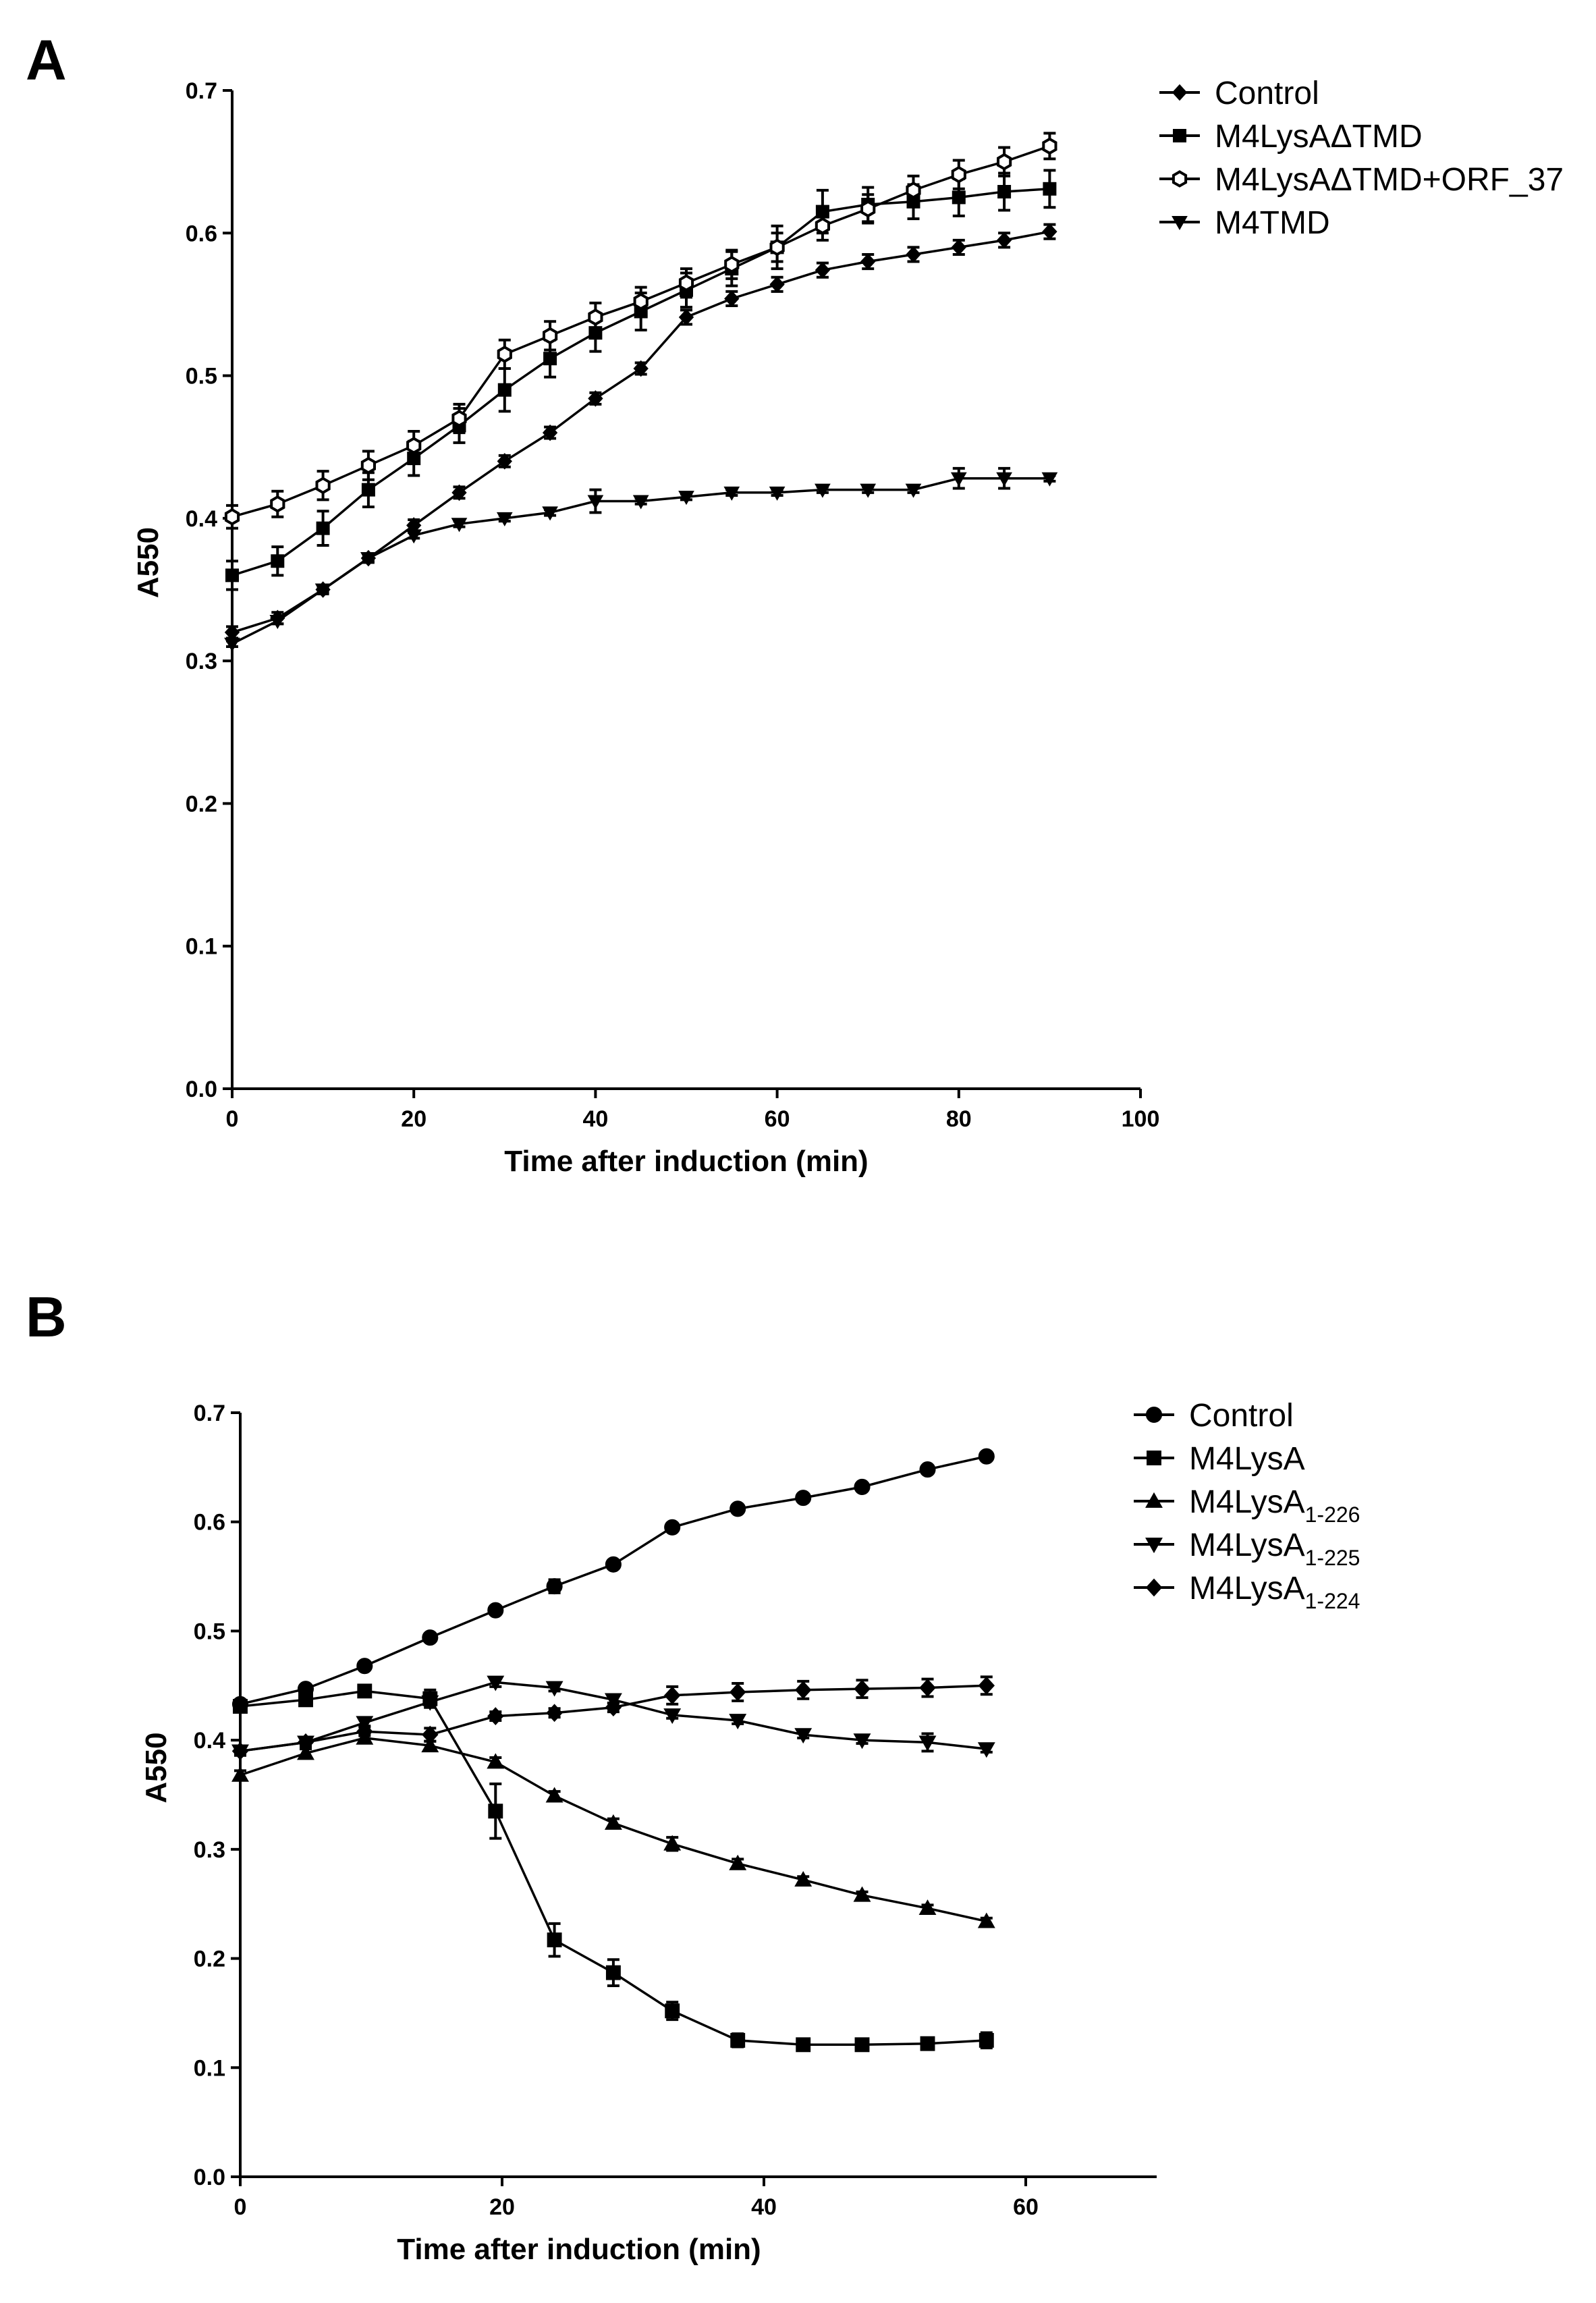 This screenshot has height=2303, width=1596. I want to click on legend-item-5: M4LysA1-224, so click(1247, 1592).